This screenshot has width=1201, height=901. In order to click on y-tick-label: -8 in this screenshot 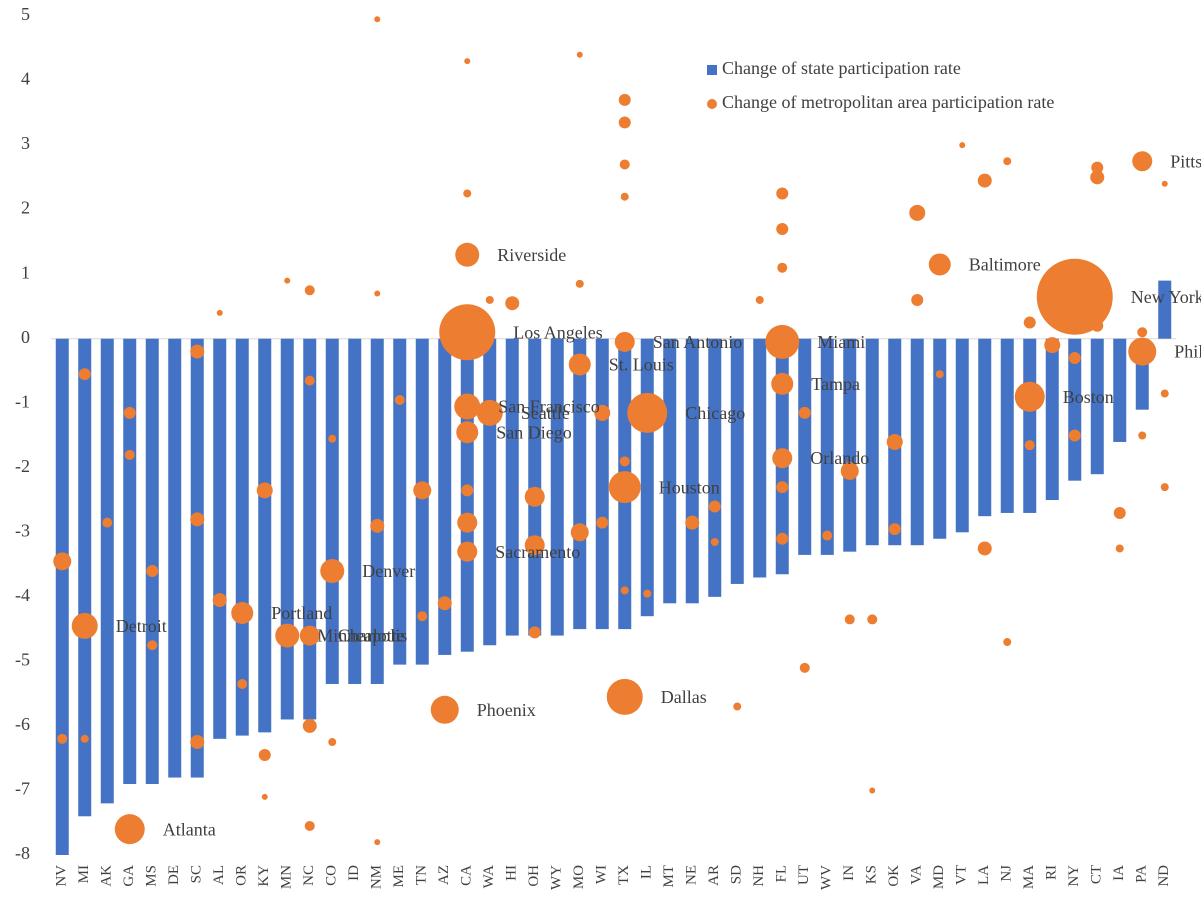, I will do `click(22, 853)`.